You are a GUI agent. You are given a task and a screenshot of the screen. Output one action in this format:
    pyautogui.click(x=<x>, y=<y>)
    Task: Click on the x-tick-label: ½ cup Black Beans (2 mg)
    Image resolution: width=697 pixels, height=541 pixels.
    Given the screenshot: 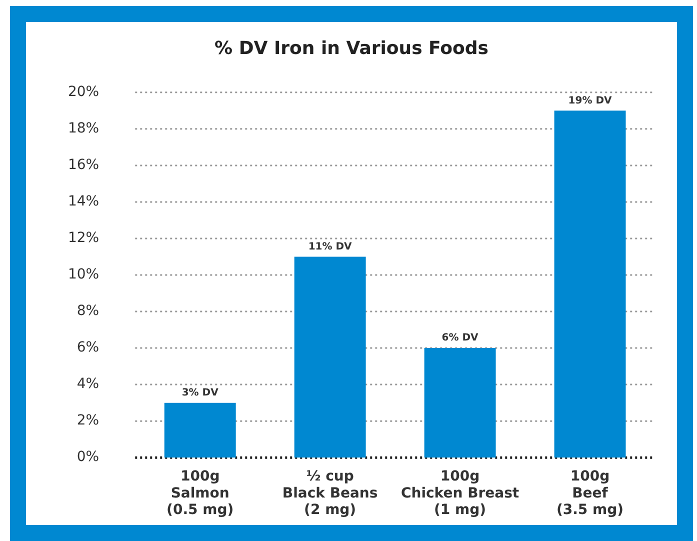 What is the action you would take?
    pyautogui.click(x=330, y=493)
    